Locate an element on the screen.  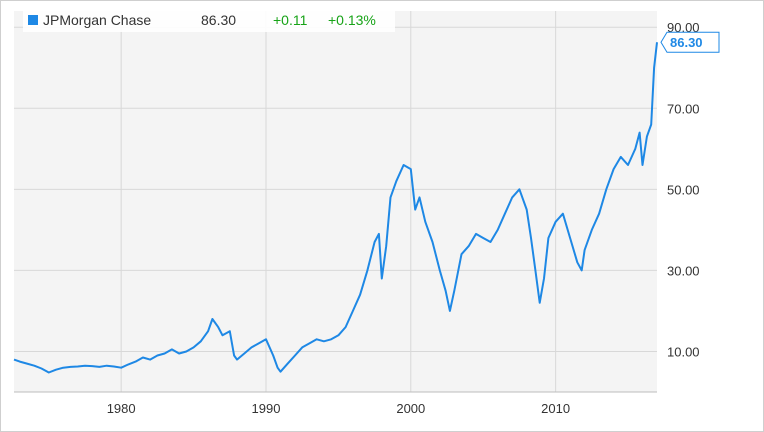
price-tag-shape is located at coordinates (690, 42).